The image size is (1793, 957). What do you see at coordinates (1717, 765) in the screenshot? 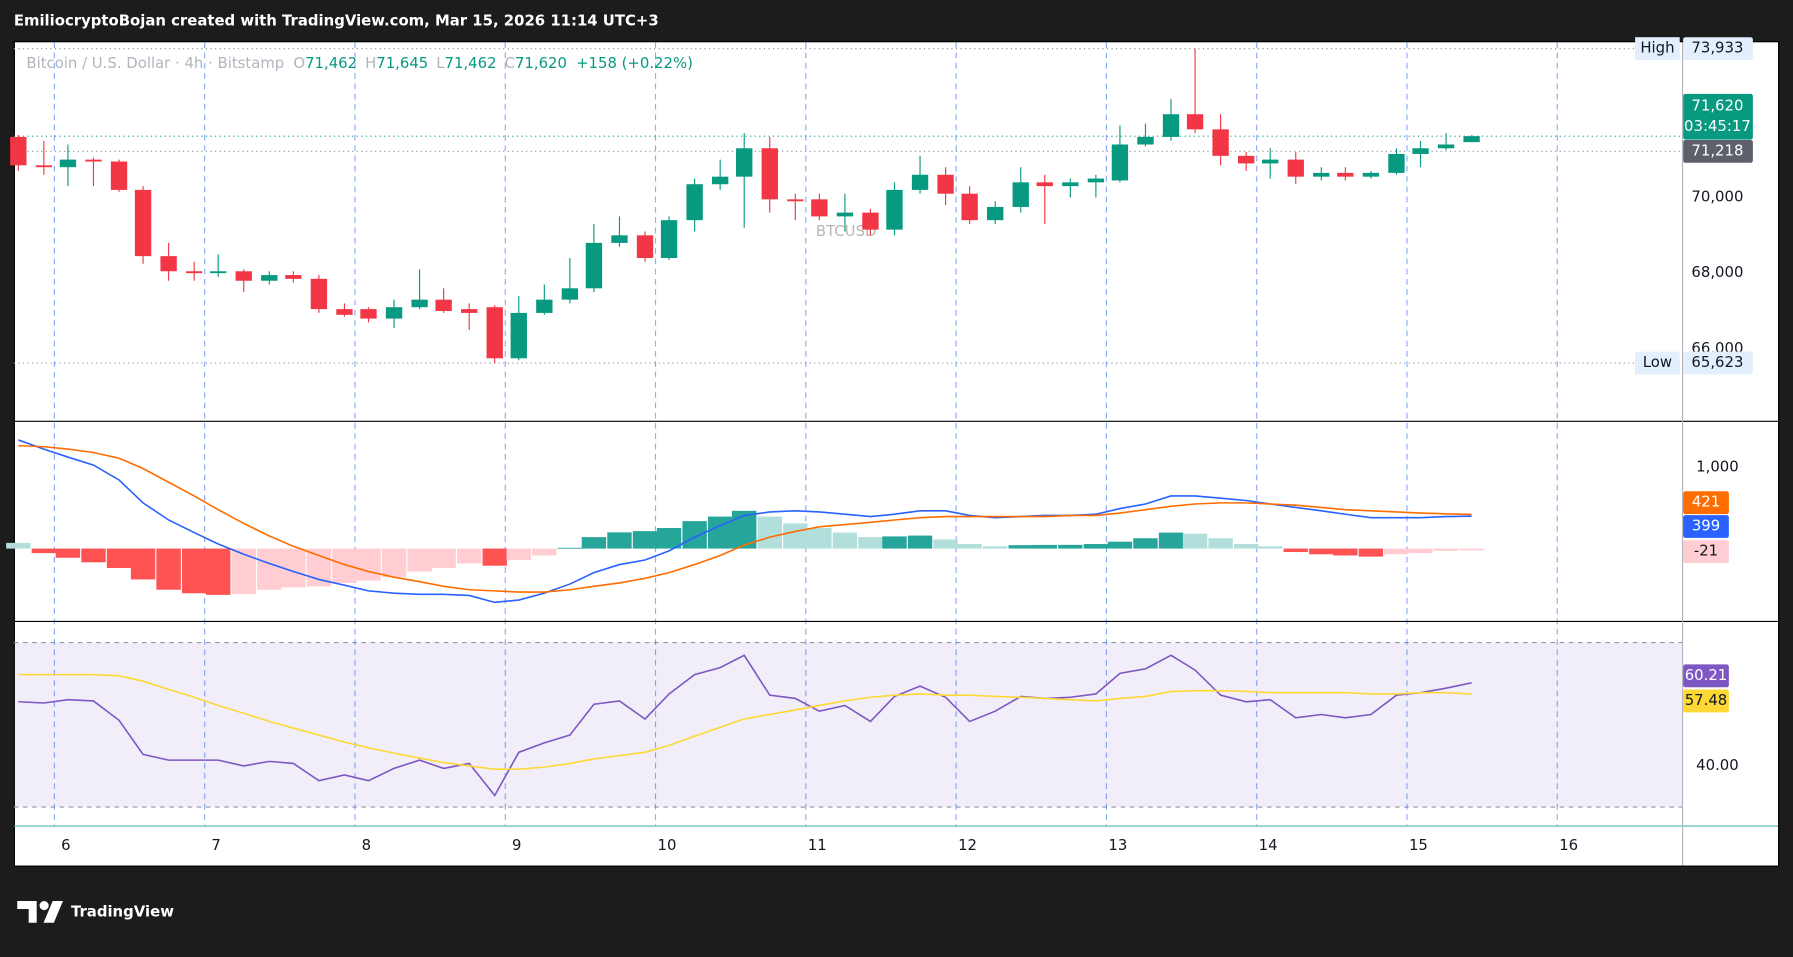
I see `y-tick-label: 40.00` at bounding box center [1717, 765].